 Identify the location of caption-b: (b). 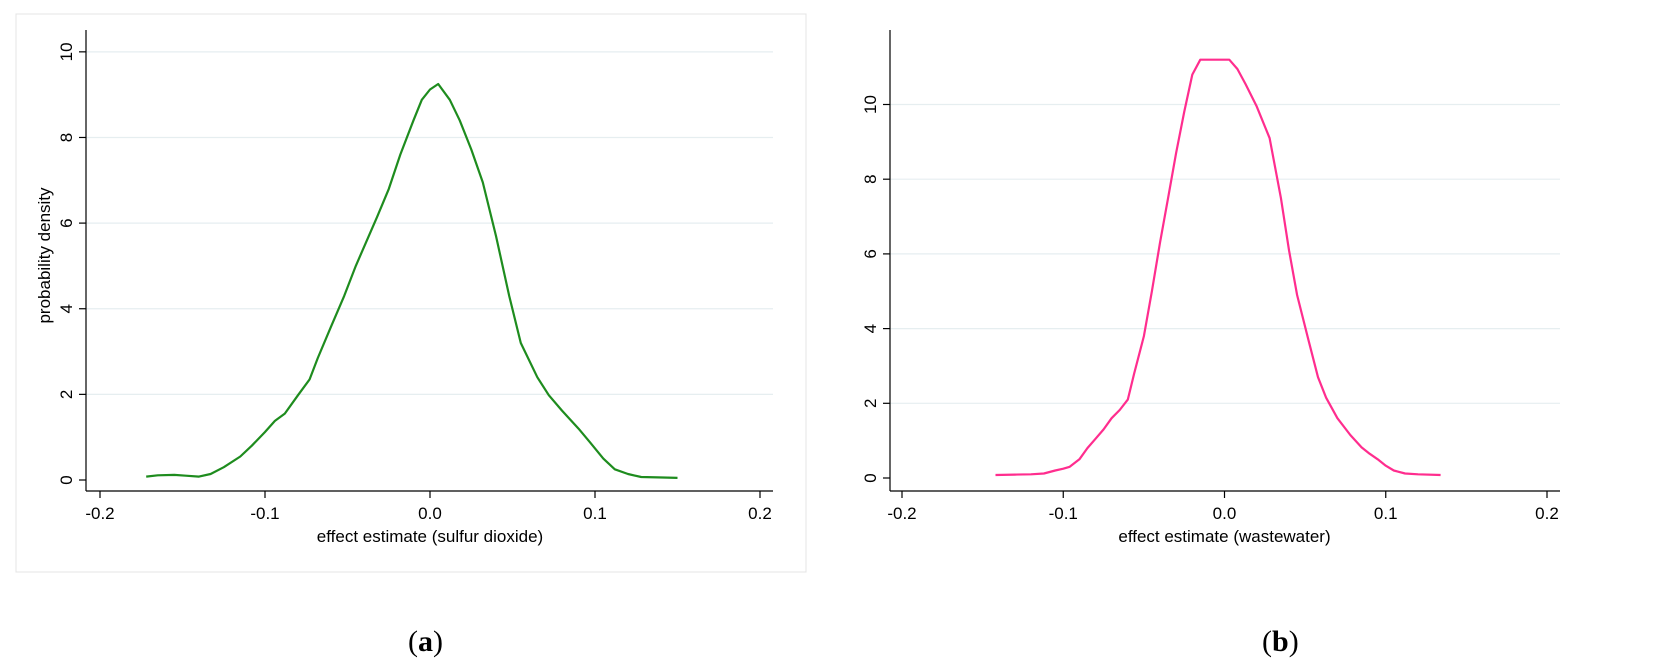
(1280, 641).